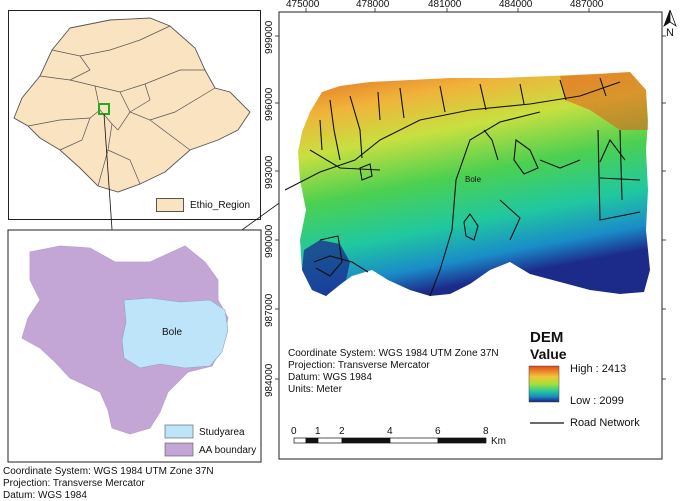 Image resolution: width=685 pixels, height=501 pixels. I want to click on info-line-2: Projection: Transverse Mercator, so click(74, 483).